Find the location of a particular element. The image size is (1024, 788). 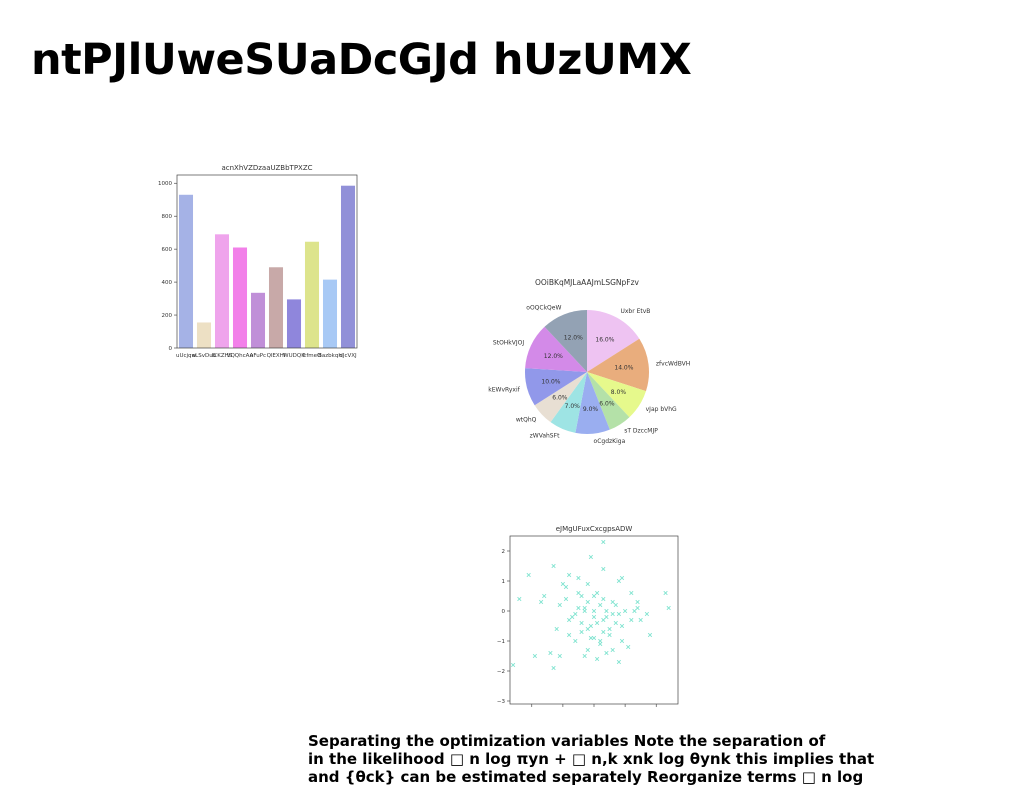

slice-label: kEWvRyxif is located at coordinates (504, 389).